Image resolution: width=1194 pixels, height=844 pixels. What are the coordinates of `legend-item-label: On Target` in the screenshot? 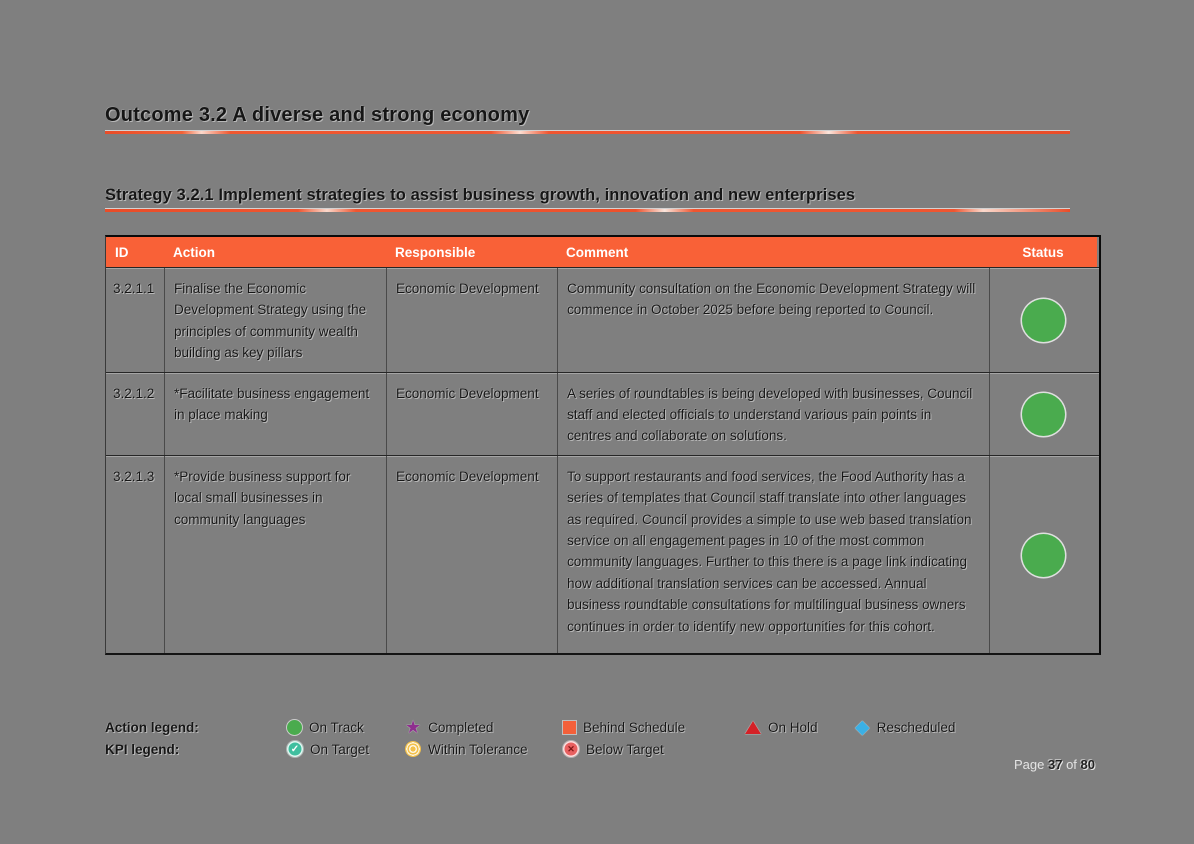 It's located at (340, 749).